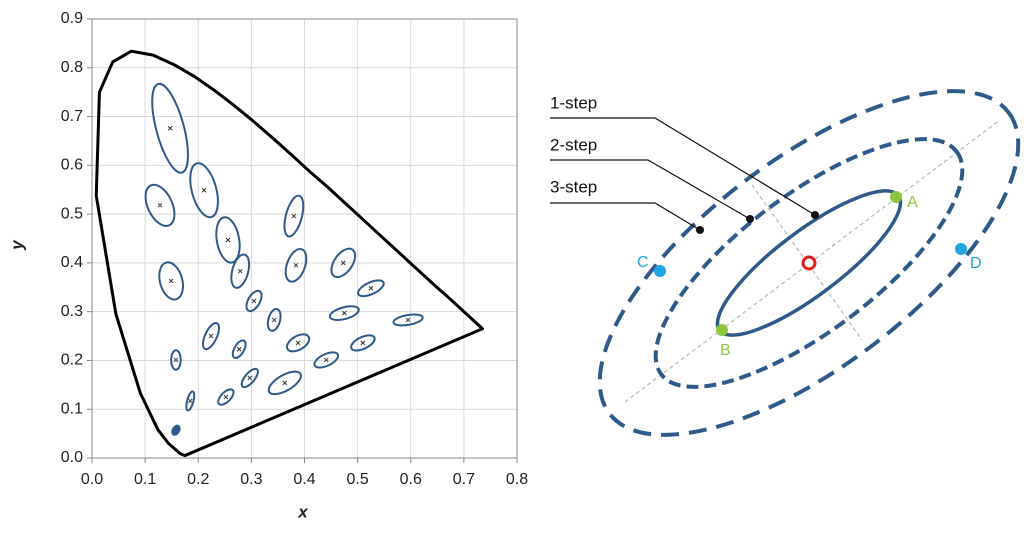 Image resolution: width=1024 pixels, height=540 pixels. What do you see at coordinates (16, 245) in the screenshot?
I see `y-axis-title: y` at bounding box center [16, 245].